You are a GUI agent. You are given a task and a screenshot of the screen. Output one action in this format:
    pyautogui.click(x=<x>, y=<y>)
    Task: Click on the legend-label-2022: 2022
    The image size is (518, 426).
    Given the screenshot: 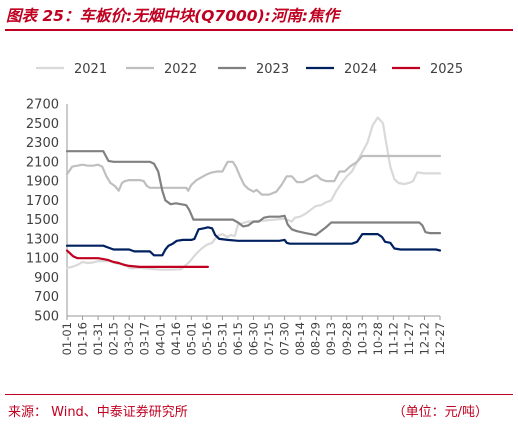 What is the action you would take?
    pyautogui.click(x=180, y=69)
    